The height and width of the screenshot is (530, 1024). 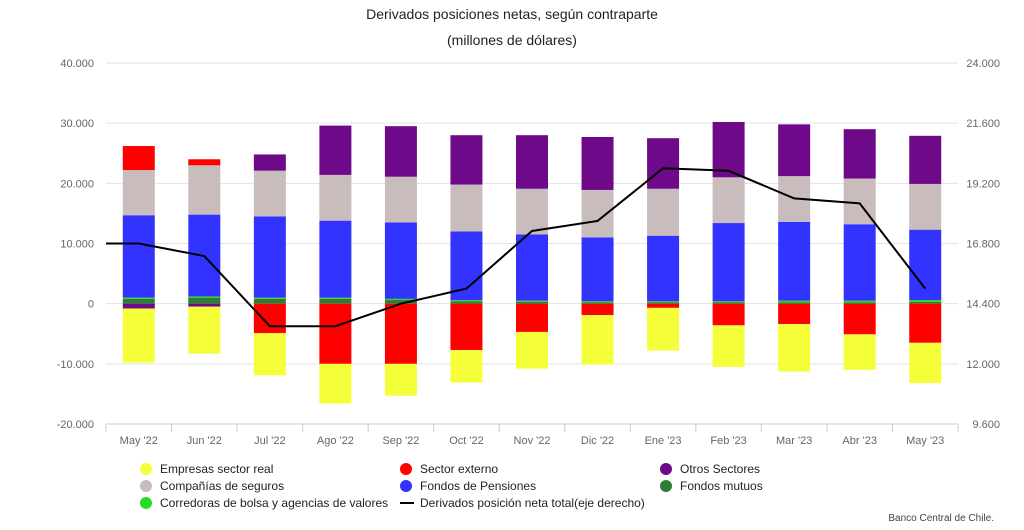 I want to click on legend-item: Sector externo, so click(x=449, y=469).